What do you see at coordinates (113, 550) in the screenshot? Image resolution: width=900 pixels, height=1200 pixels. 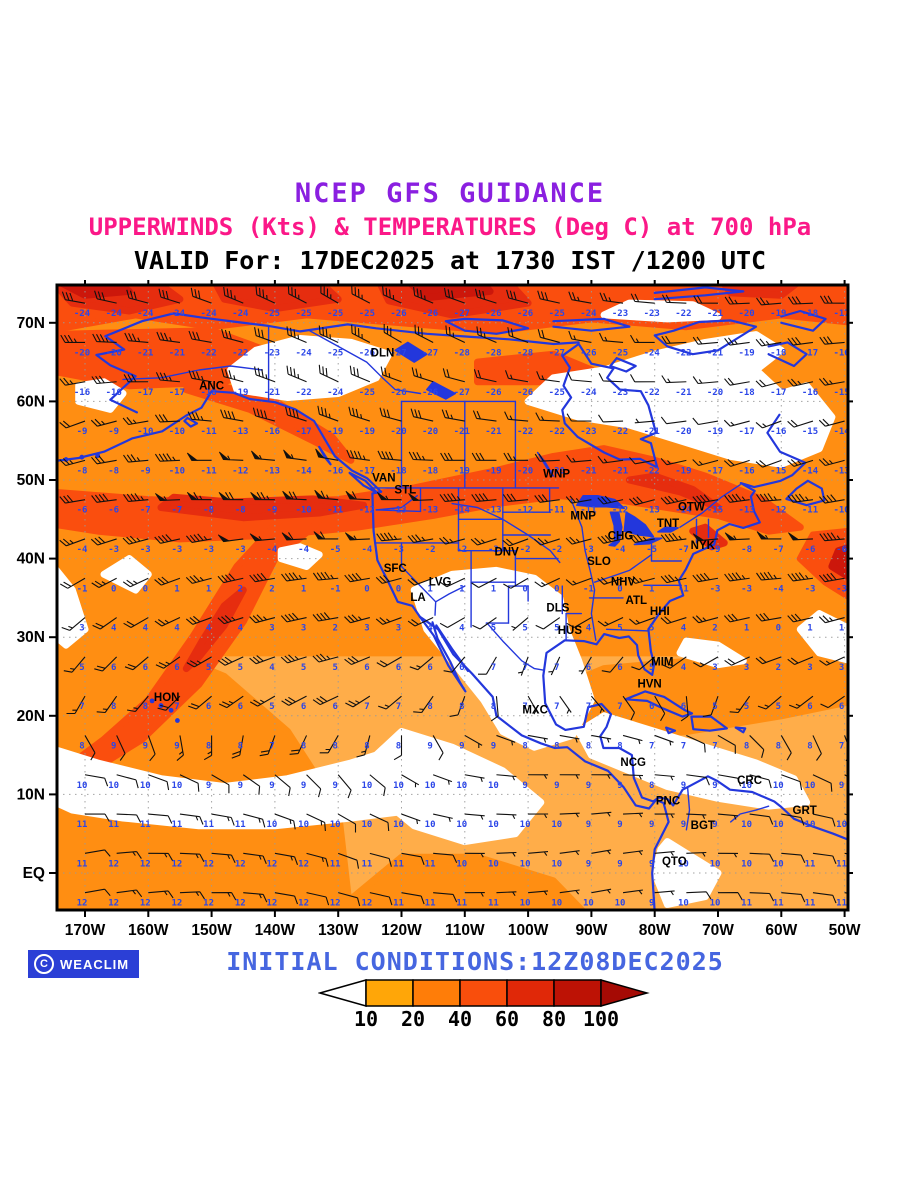 I see `temperature-value: -3` at bounding box center [113, 550].